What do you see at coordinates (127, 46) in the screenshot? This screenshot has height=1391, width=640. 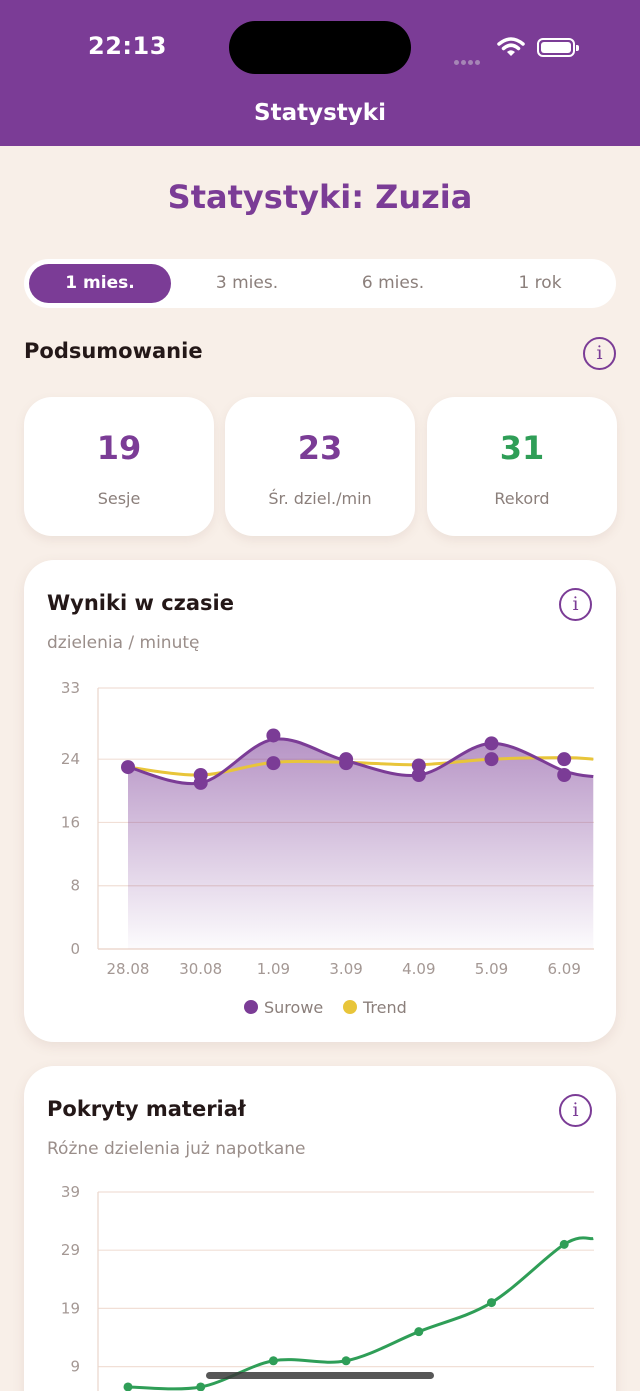 I see `status-time: 22:13` at bounding box center [127, 46].